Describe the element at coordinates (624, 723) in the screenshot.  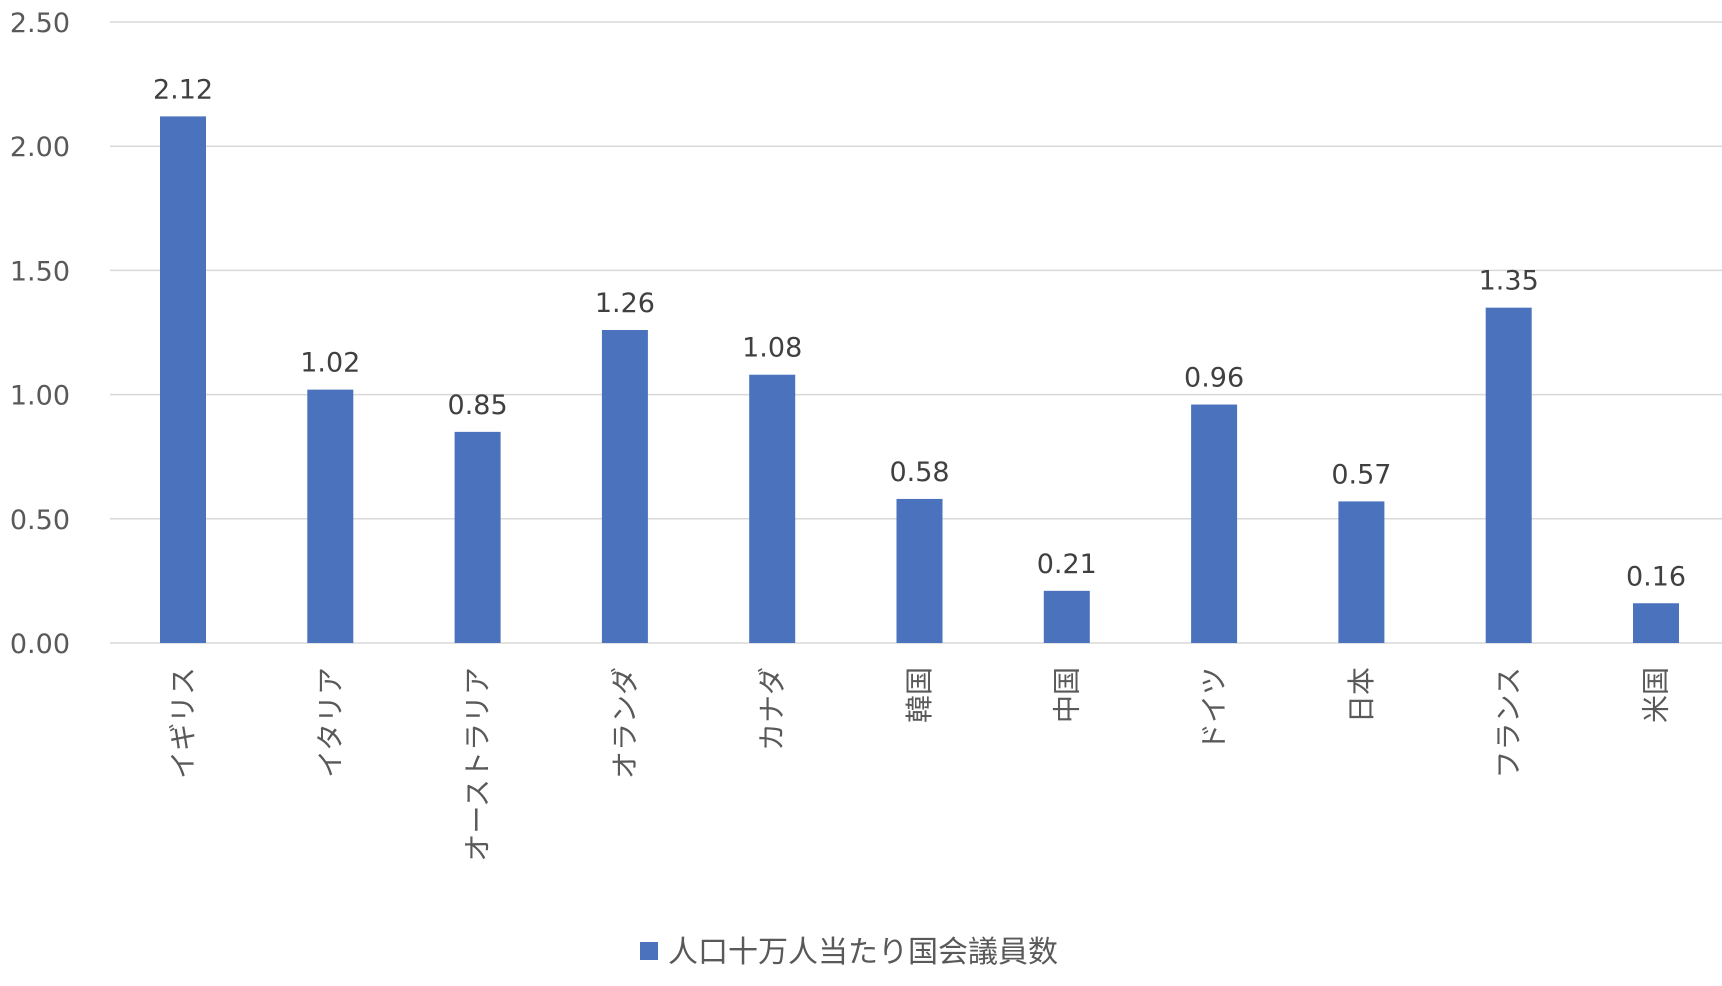
I see `category-label: オランダ` at that location.